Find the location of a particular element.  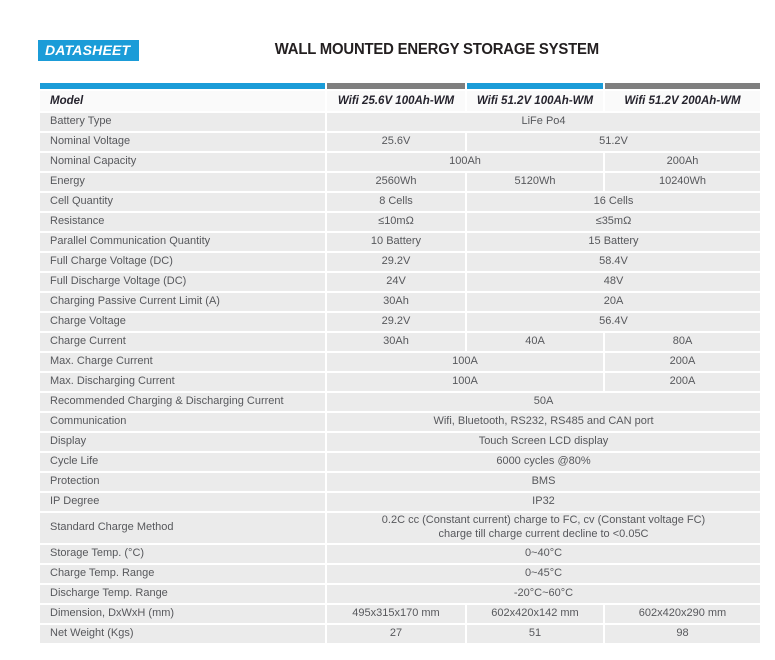

table-row: Nominal Voltage 25.6V 51.2V is located at coordinates (400, 142).